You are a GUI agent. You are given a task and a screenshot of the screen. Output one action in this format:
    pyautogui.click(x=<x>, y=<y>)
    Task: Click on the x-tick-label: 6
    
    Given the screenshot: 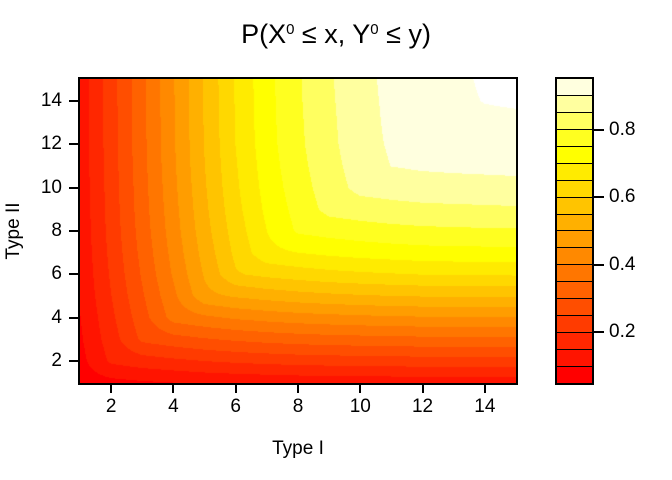 What is the action you would take?
    pyautogui.click(x=235, y=406)
    